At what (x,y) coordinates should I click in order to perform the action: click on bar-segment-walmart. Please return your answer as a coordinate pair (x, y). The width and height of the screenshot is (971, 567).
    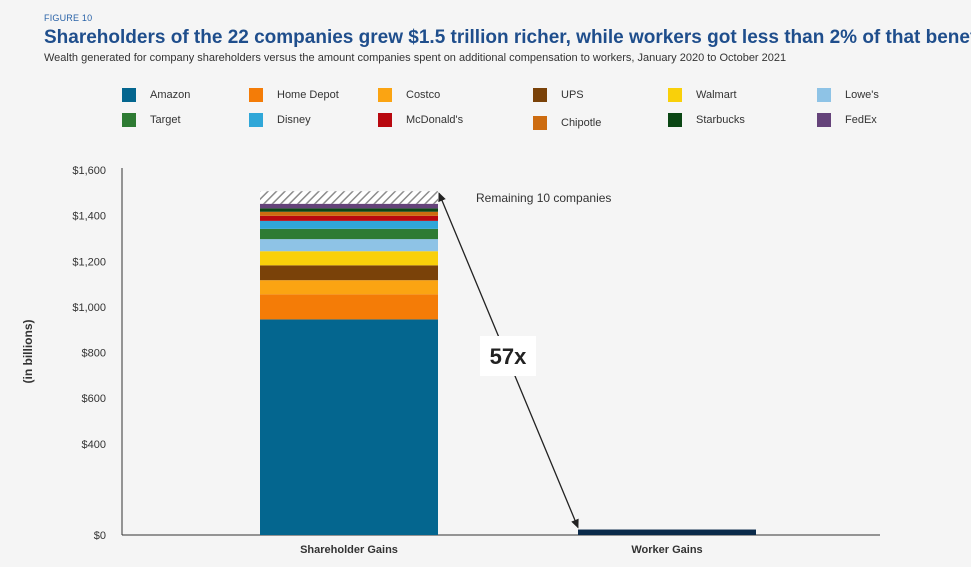
    Looking at the image, I should click on (349, 258).